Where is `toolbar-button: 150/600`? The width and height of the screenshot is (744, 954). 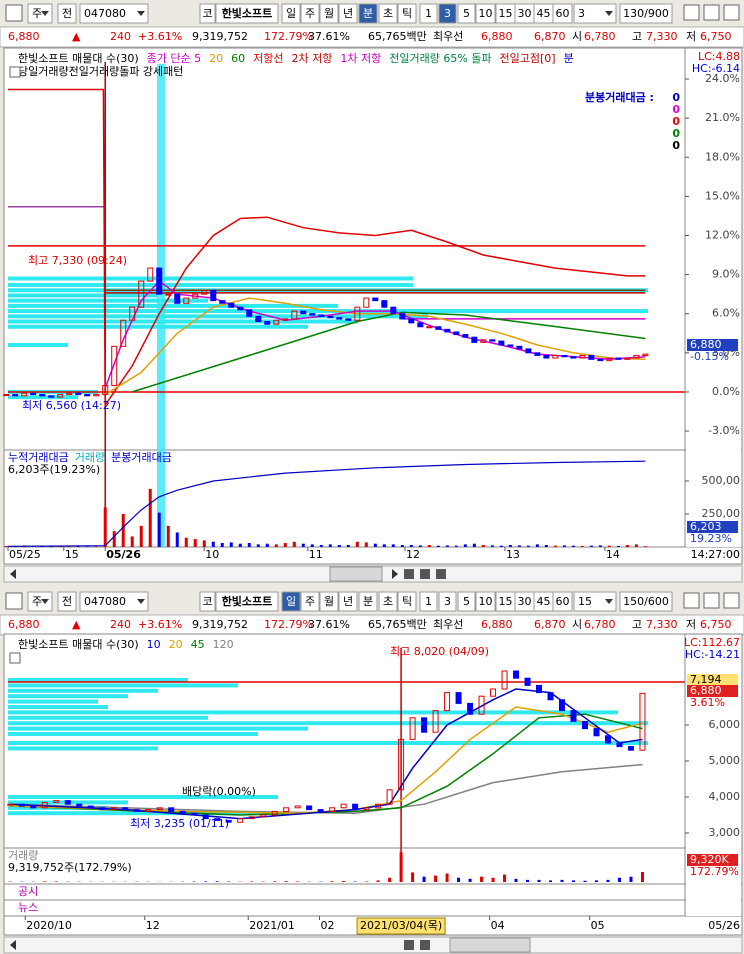
toolbar-button: 150/600 is located at coordinates (646, 601).